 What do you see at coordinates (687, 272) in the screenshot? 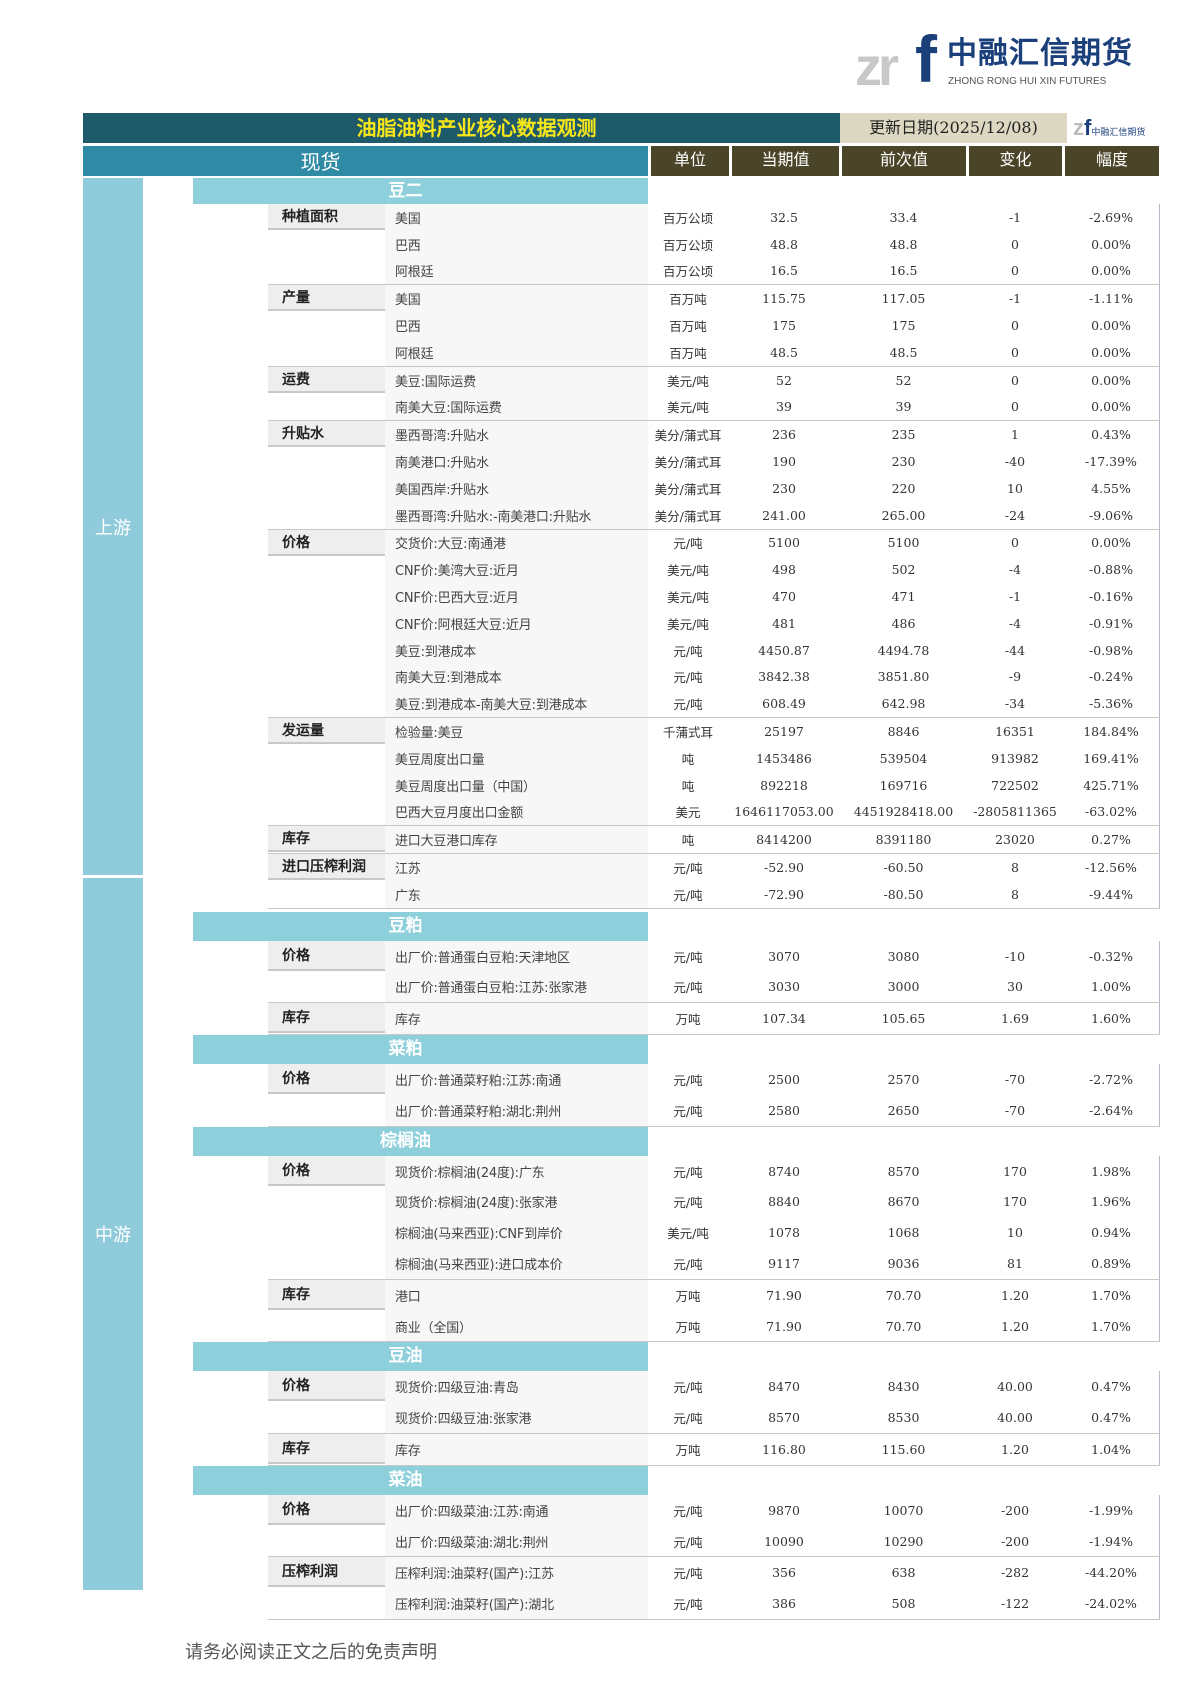
I see `unit: 百万公顷` at bounding box center [687, 272].